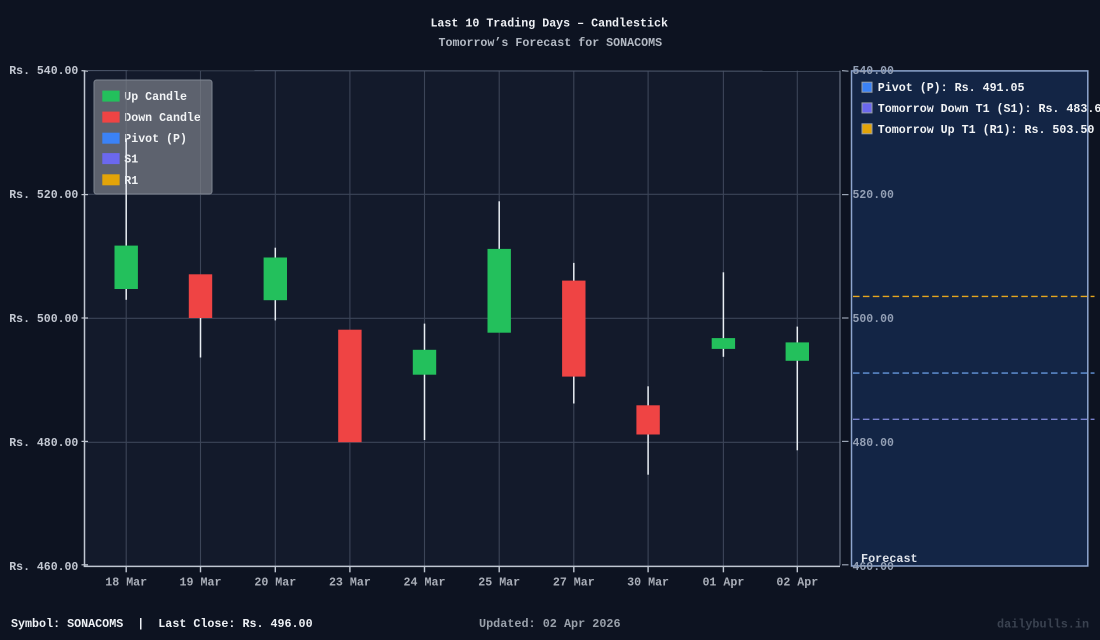 This screenshot has height=640, width=1100. What do you see at coordinates (648, 583) in the screenshot?
I see `svg-text: 30 Mar` at bounding box center [648, 583].